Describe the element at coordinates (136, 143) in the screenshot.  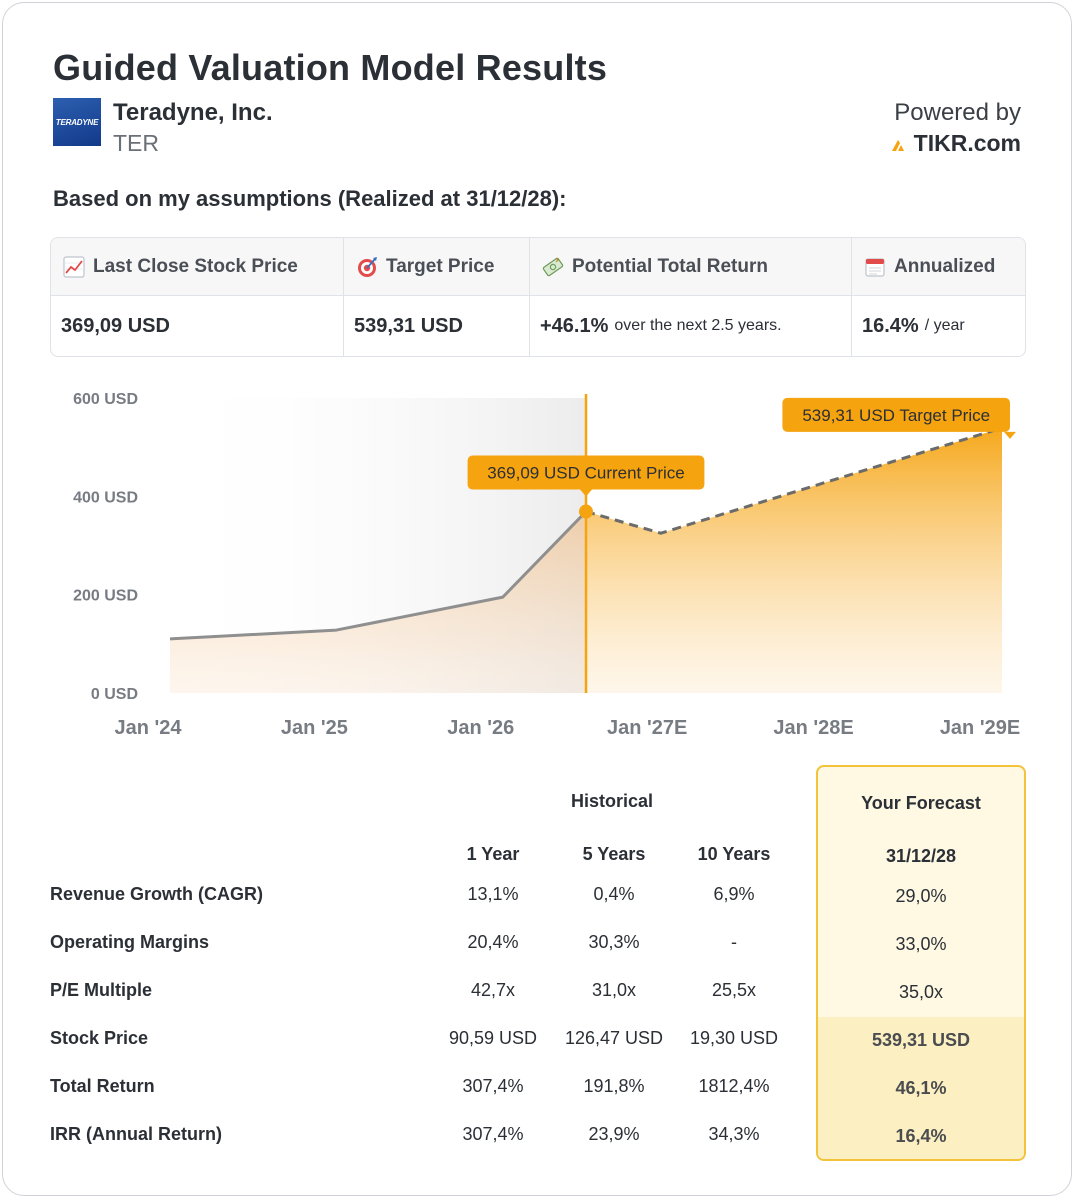
I see `company-ticker: TER` at that location.